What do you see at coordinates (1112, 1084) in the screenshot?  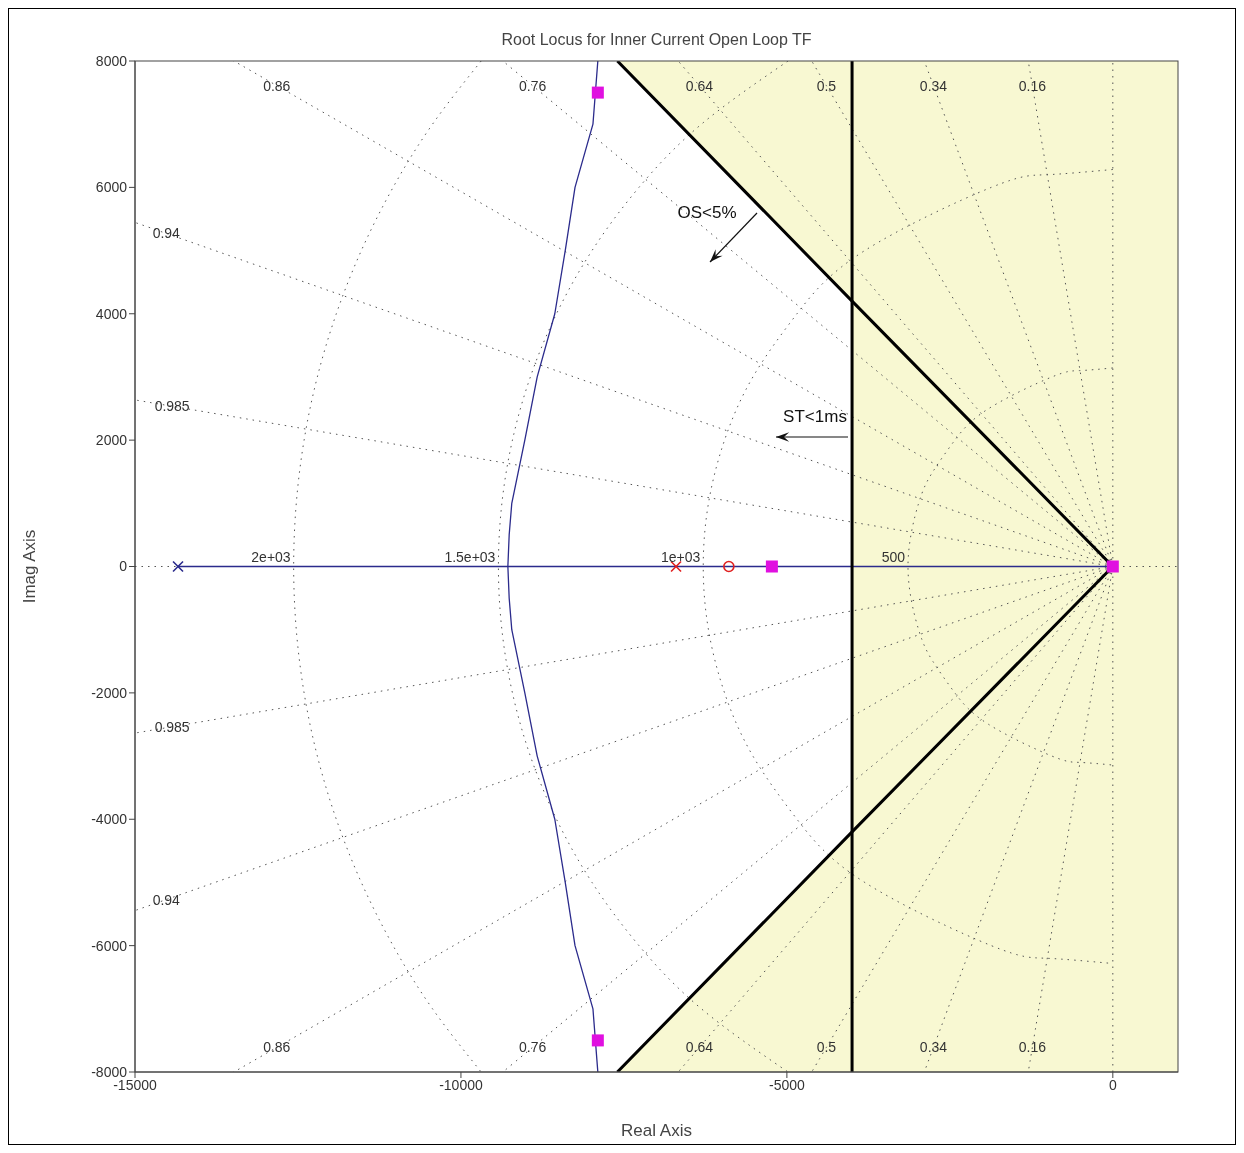 I see `x-tick-label: 0` at bounding box center [1112, 1084].